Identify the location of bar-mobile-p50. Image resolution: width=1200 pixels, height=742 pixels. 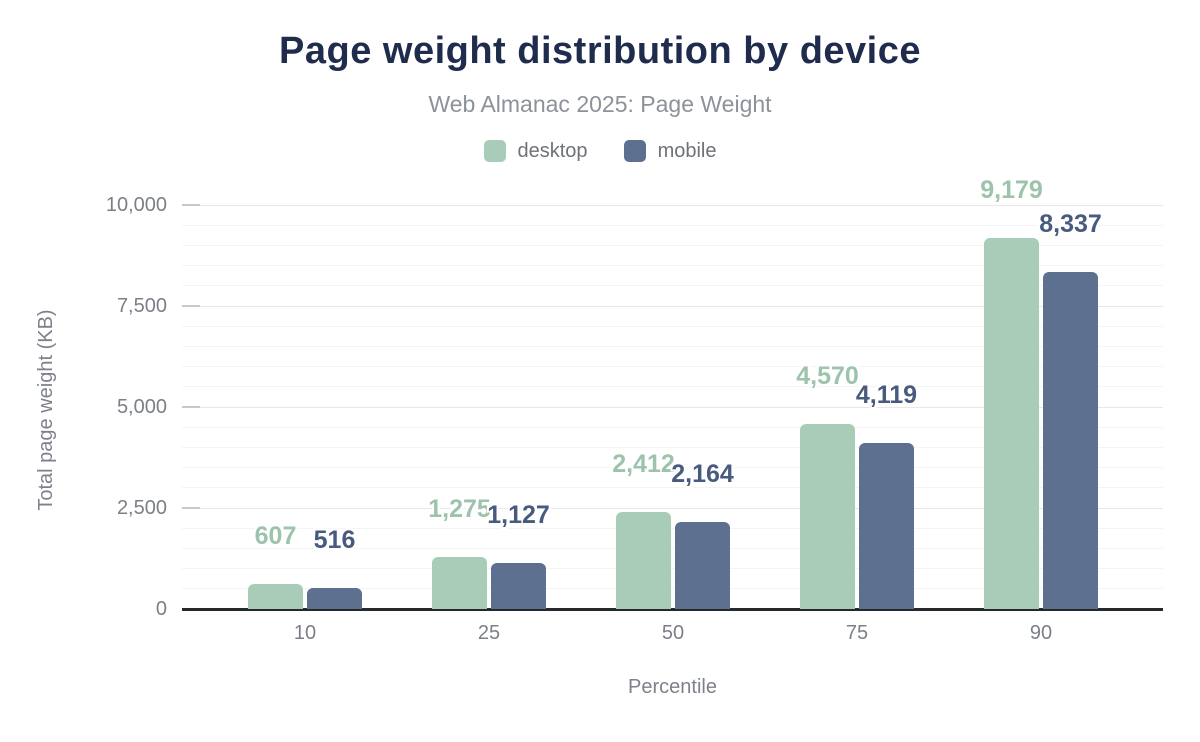
(702, 565).